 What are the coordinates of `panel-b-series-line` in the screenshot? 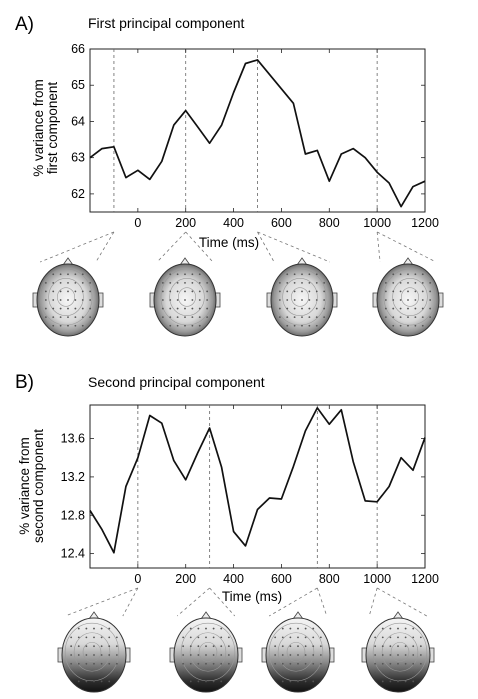 It's located at (257, 480).